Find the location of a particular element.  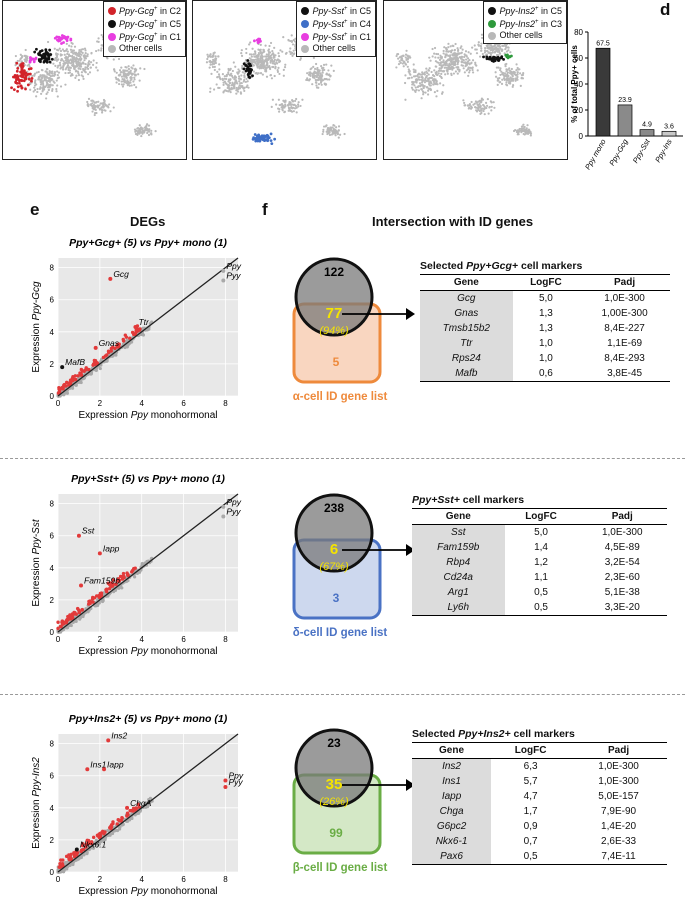

y-axis-label: Expression Ppy-Ins2 is located at coordinates (36, 803).